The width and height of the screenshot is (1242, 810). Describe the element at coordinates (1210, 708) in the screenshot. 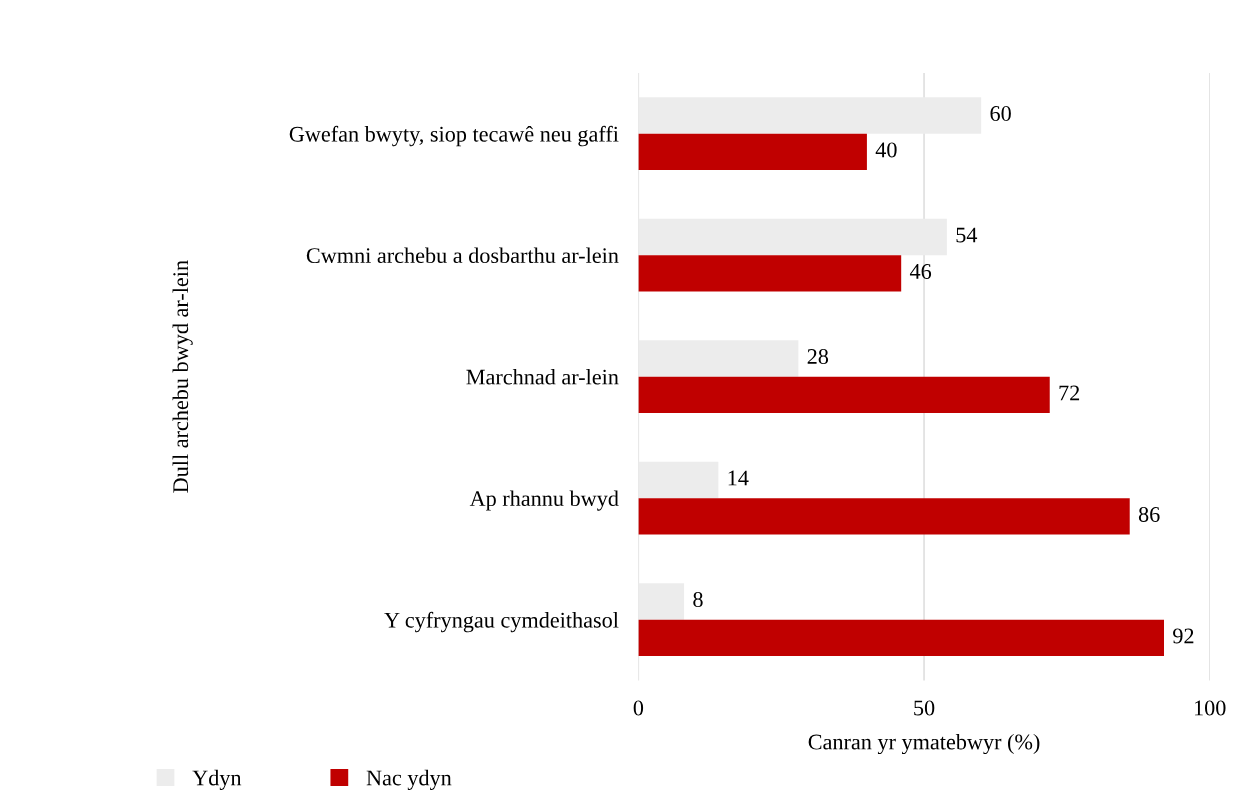

I see `x-tick-label: 100` at that location.